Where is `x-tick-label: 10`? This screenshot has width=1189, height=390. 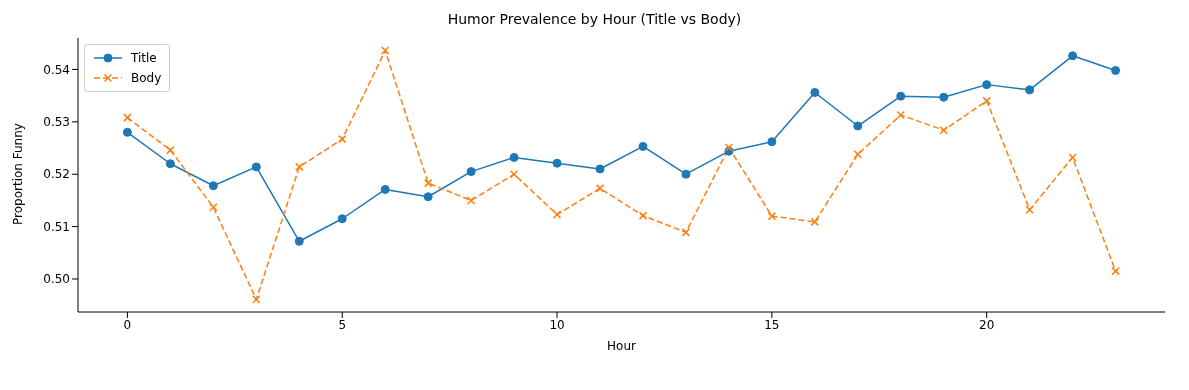
x-tick-label: 10 is located at coordinates (557, 324).